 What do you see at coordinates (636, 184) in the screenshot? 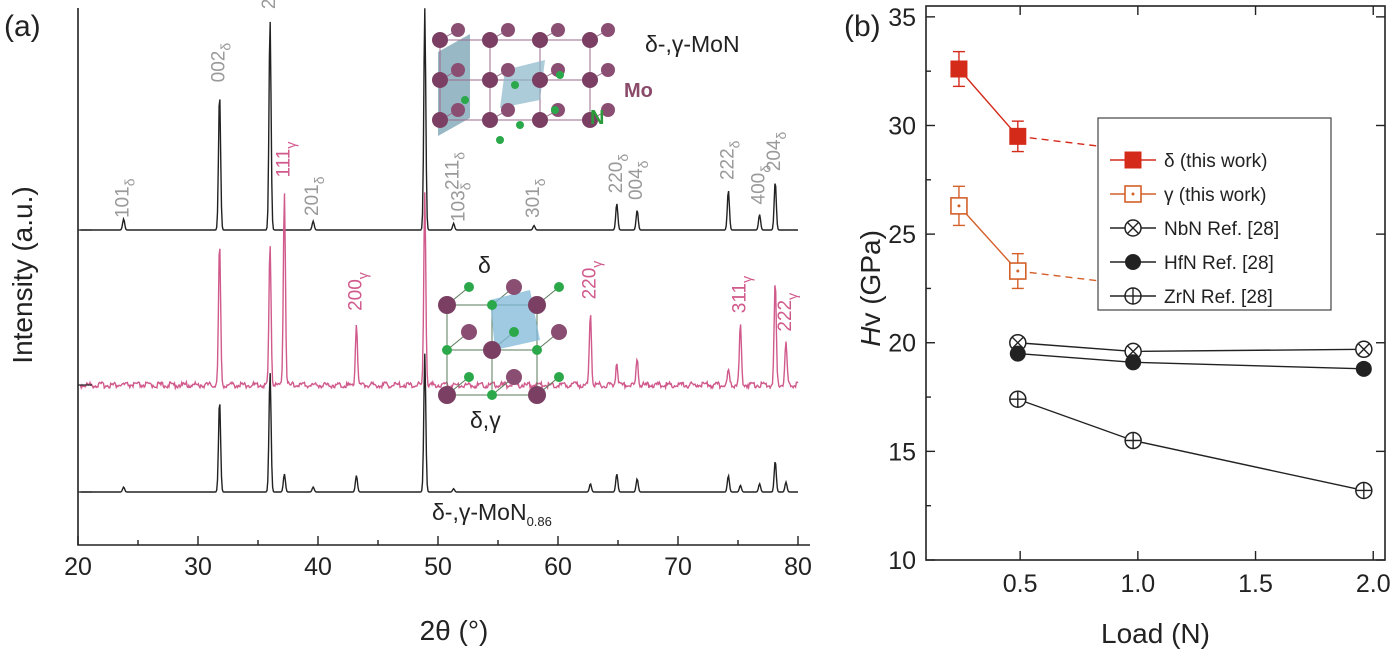
I see `peak-hkl: 004` at bounding box center [636, 184].